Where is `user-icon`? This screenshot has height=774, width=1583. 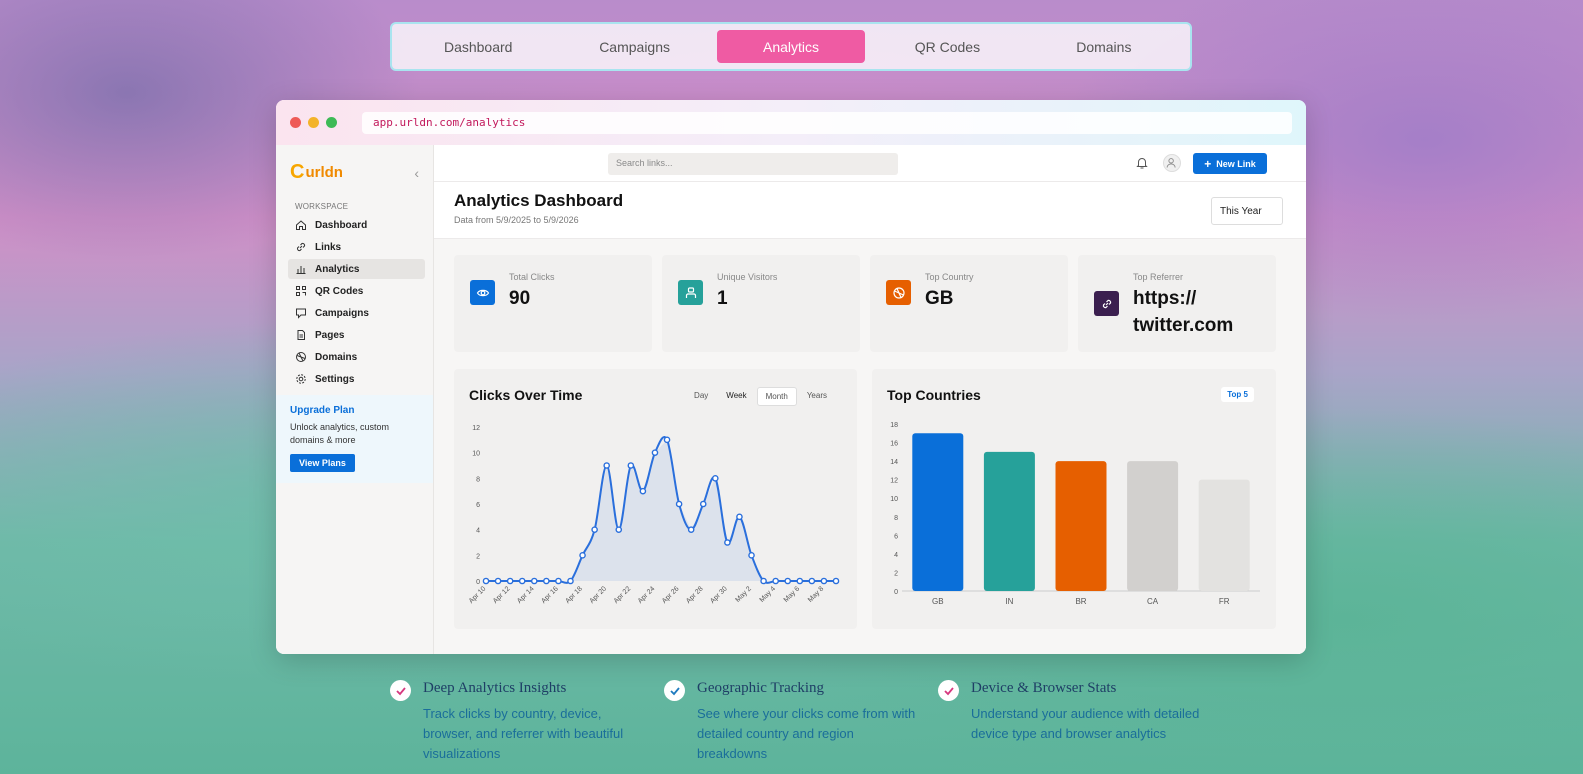 user-icon is located at coordinates (1171, 163).